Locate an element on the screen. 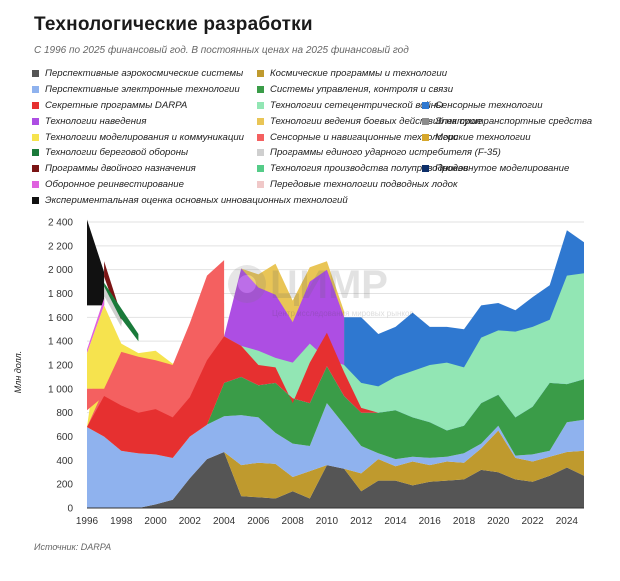 The image size is (620, 581). y-tick-label: 800 is located at coordinates (64, 413).